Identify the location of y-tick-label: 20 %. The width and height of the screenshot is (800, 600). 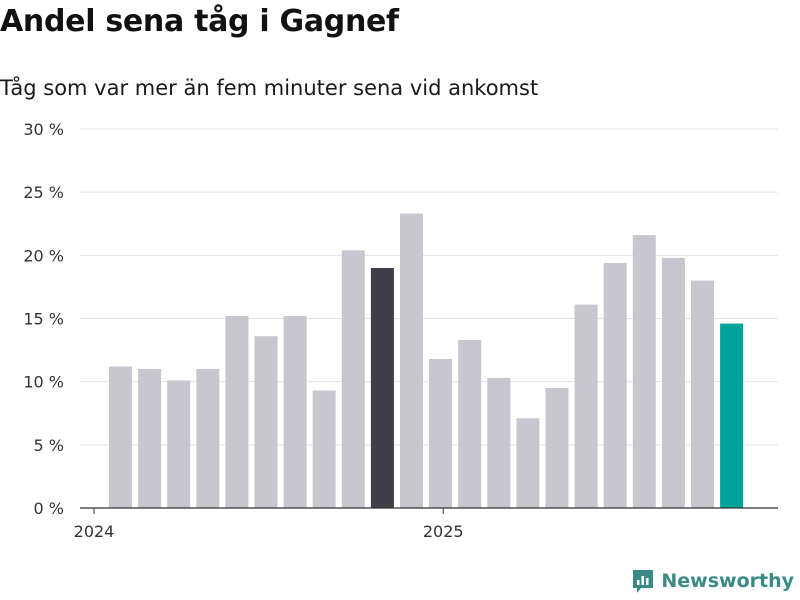
(43, 255).